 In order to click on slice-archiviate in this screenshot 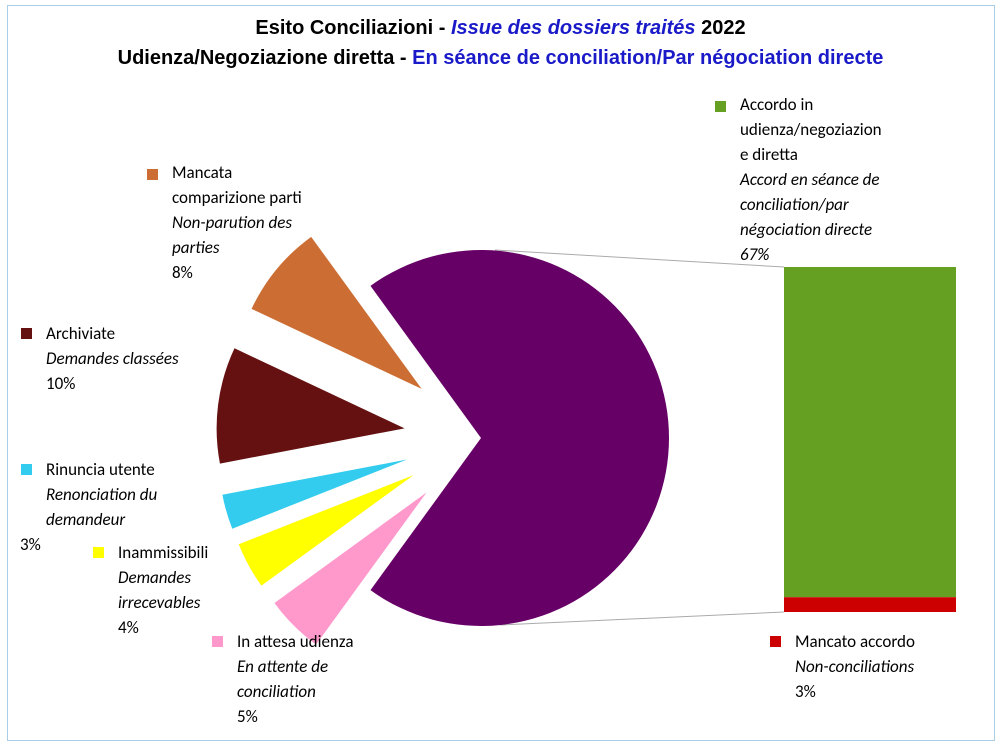, I will do `click(310, 406)`.